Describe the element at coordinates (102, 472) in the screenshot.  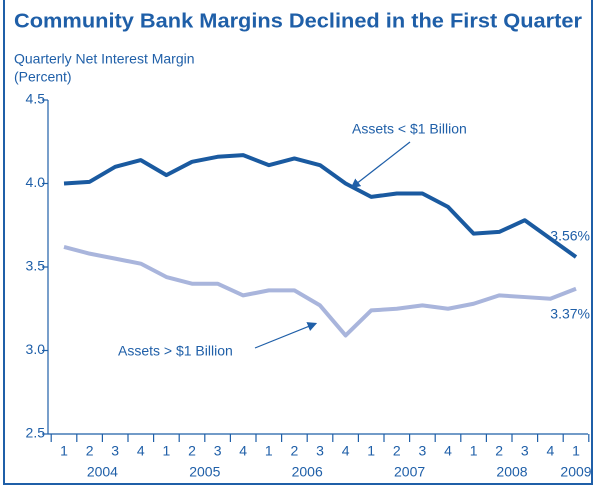
I see `x-group-label: 2004` at that location.